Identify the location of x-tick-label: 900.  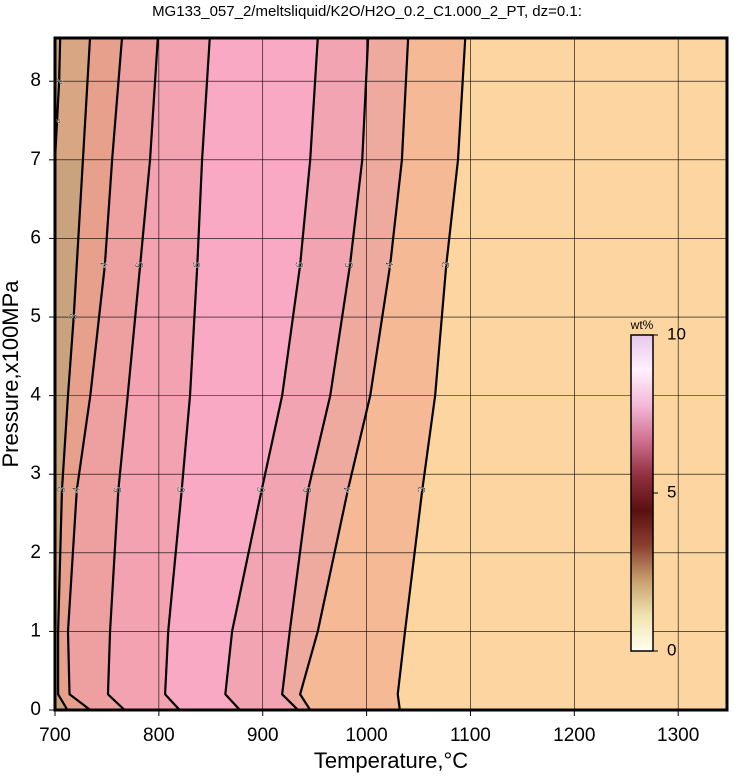
(263, 735).